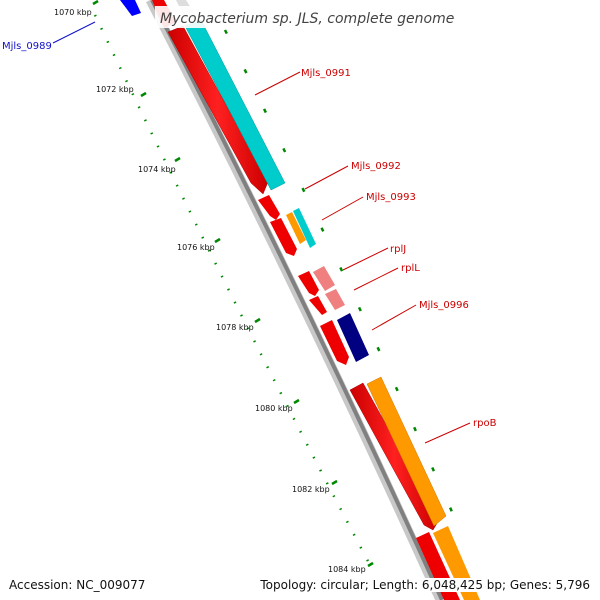  Describe the element at coordinates (324, 278) in the screenshot. I see `gene-rplJ-pink` at that location.